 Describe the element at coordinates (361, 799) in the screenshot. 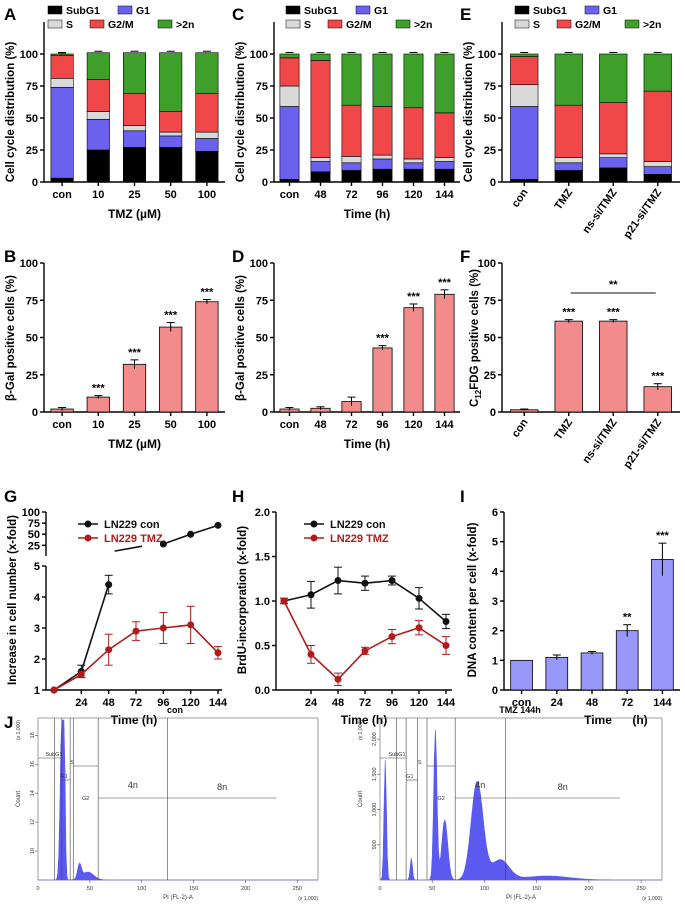

I see `flow-right-y-axis-label: Count` at that location.